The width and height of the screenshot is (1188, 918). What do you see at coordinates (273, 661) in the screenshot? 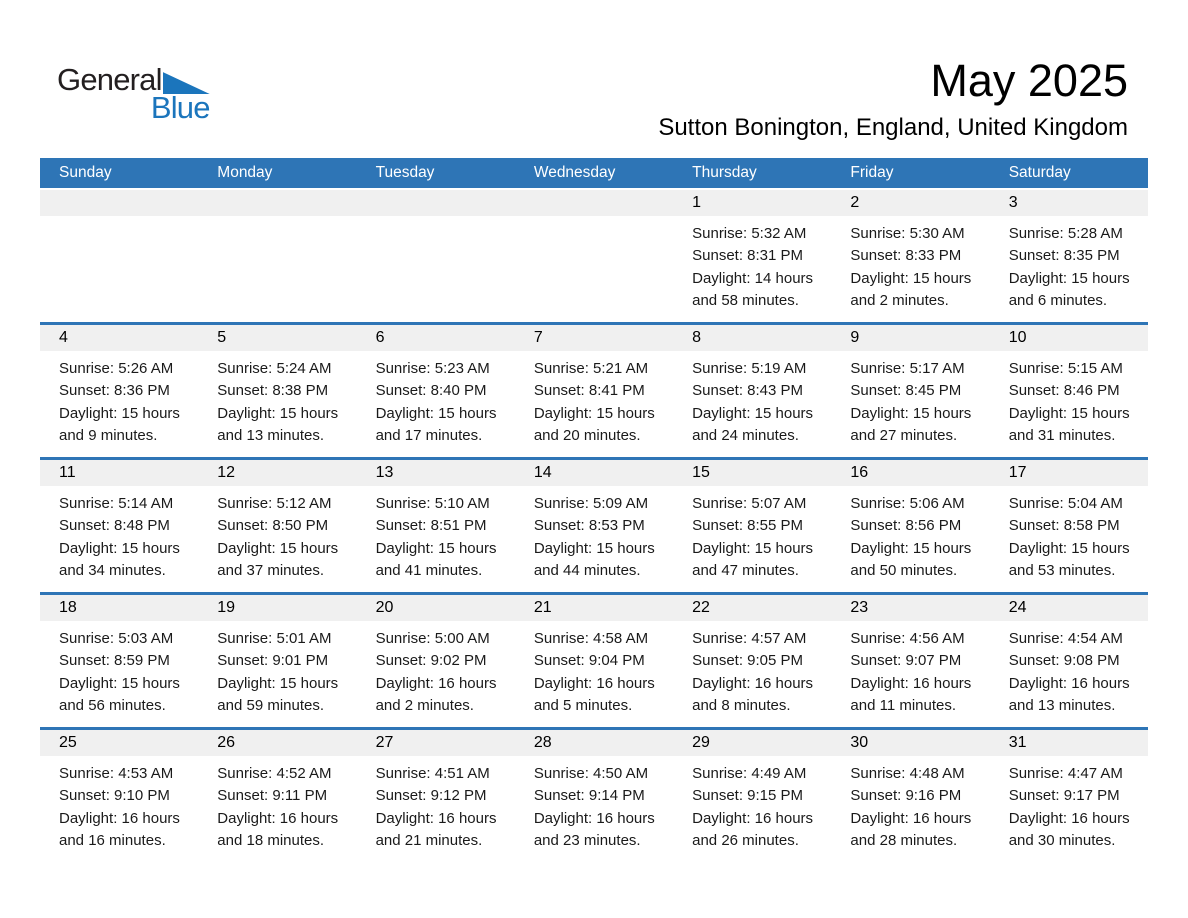
I see `detail-line: Sunset: 9:01 PM` at bounding box center [273, 661].